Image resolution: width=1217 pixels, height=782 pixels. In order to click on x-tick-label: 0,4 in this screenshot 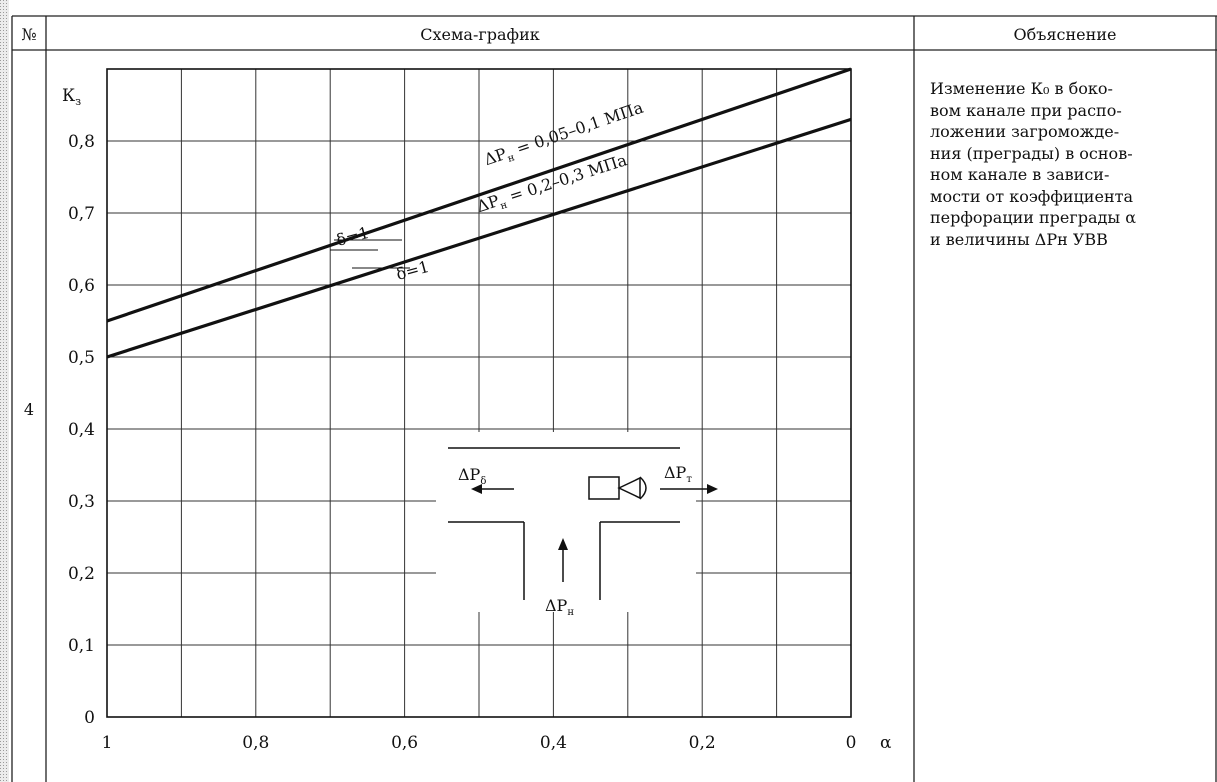, I will do `click(553, 743)`.